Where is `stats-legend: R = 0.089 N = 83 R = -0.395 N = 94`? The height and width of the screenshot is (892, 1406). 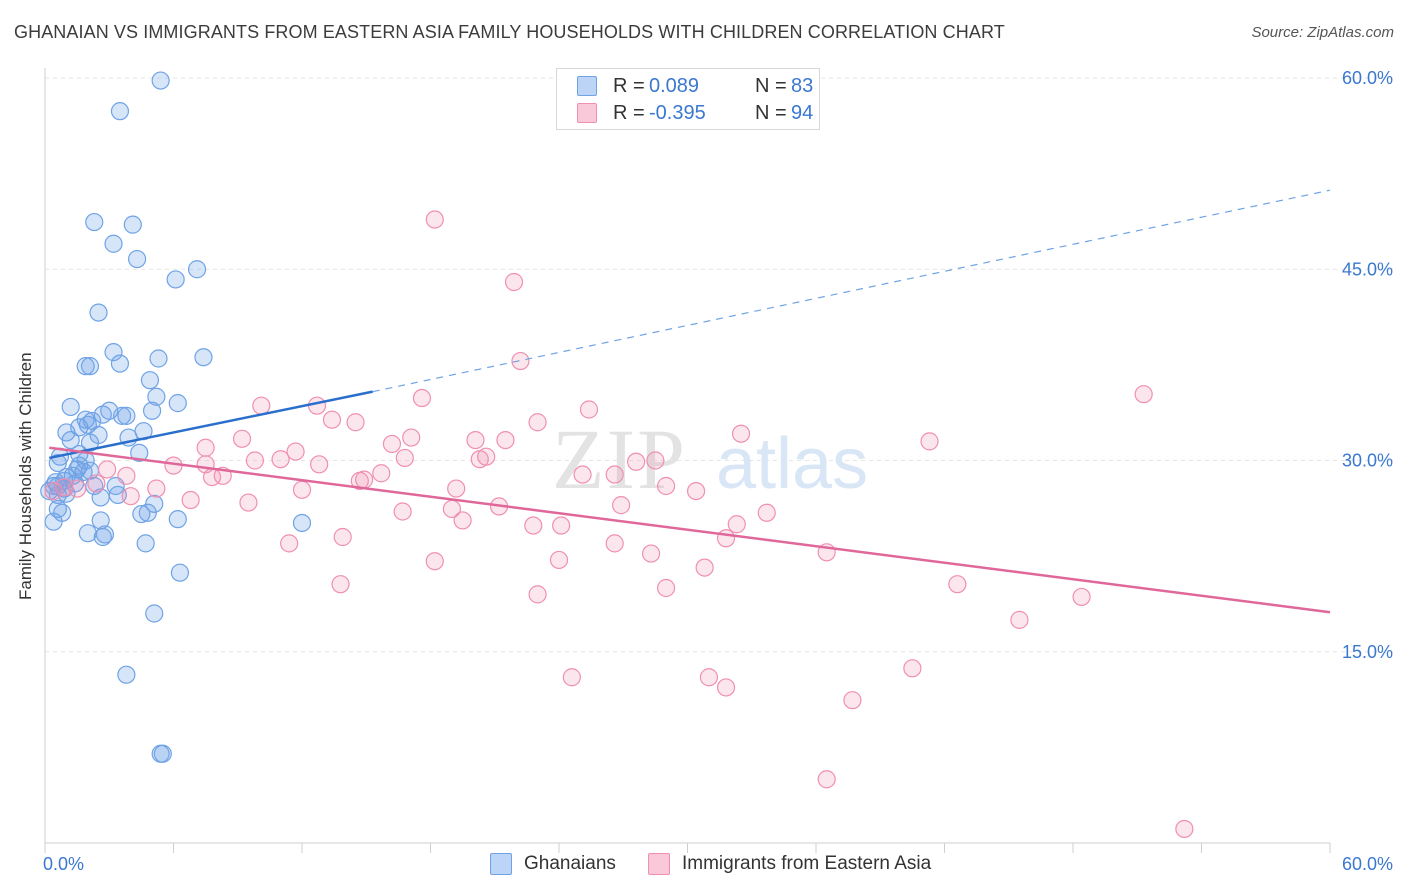
stats-legend: R = 0.089 N = 83 R = -0.395 N = 94 is located at coordinates (688, 99).